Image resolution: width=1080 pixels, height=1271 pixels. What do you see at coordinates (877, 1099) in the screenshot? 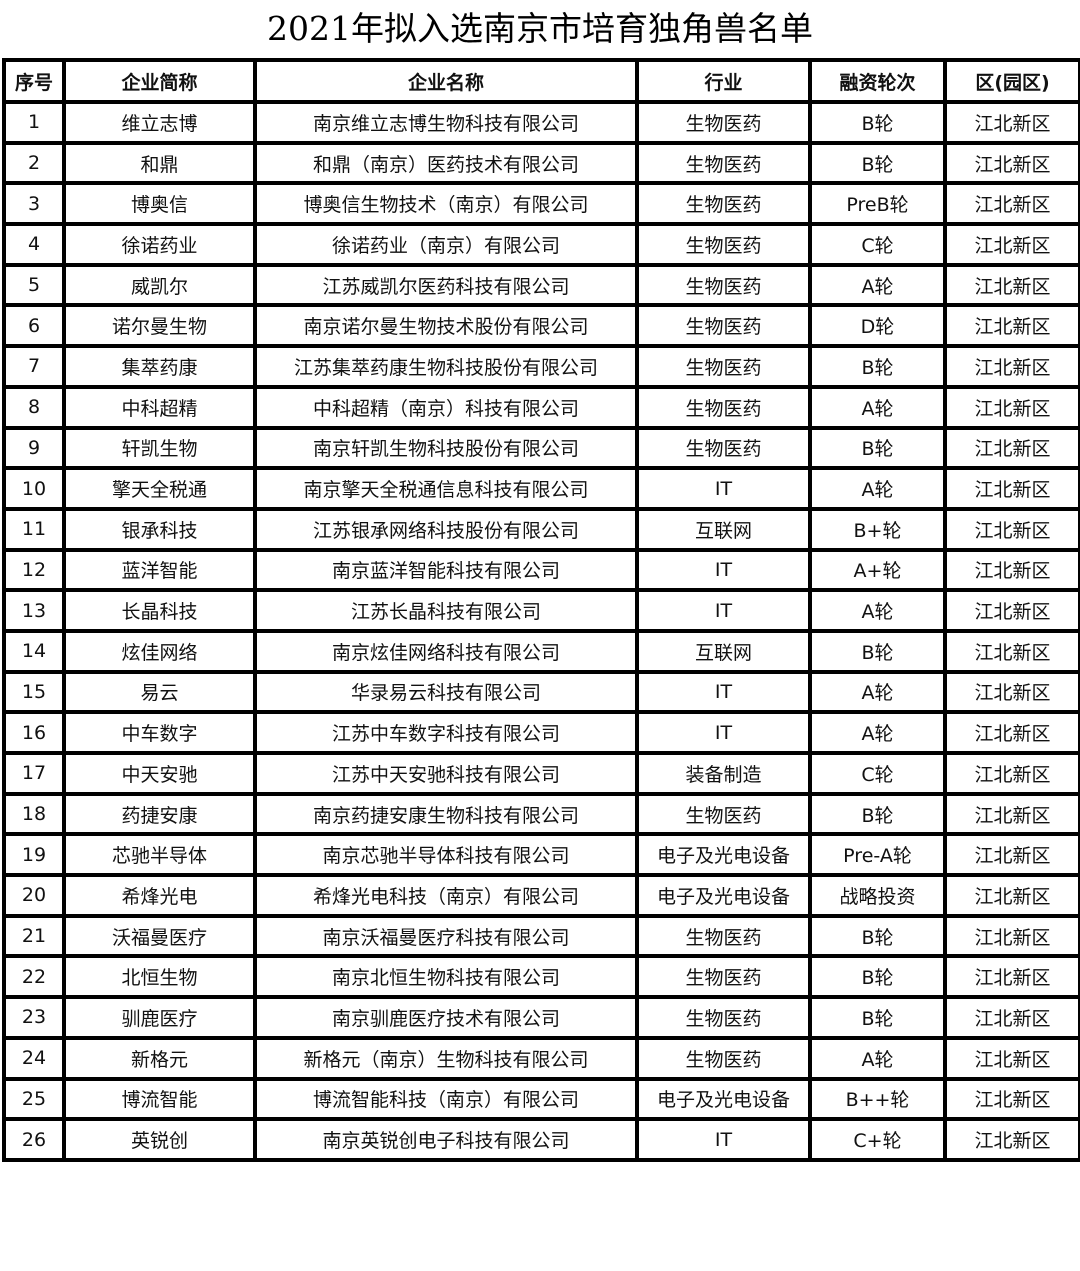
I see `cell-funding-round: B++轮` at bounding box center [877, 1099].